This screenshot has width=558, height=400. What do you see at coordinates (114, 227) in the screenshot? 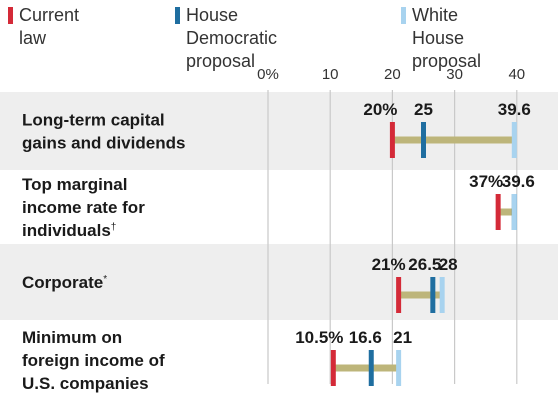
I see `category-footnote-mark: †` at bounding box center [114, 227].